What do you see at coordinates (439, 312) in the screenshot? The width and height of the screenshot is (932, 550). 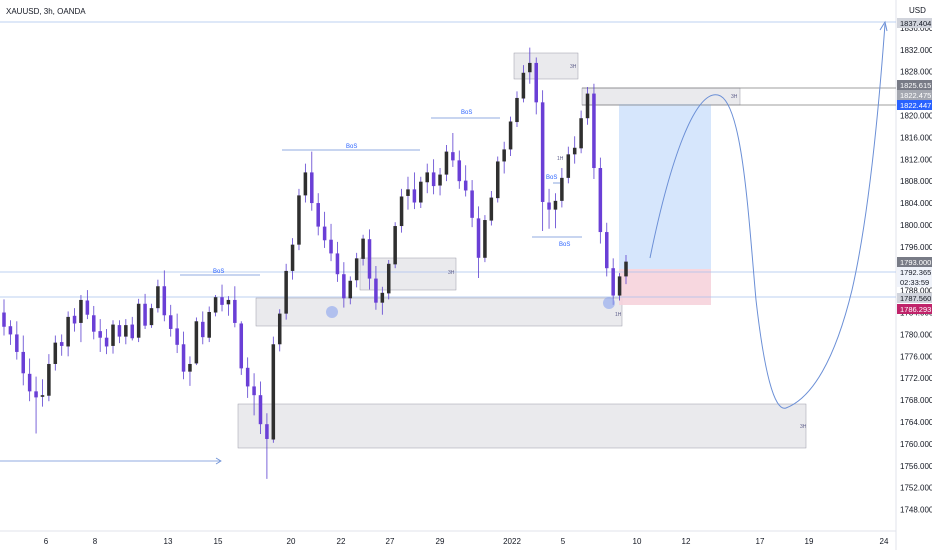 I see `demand-zone-1h` at bounding box center [439, 312].